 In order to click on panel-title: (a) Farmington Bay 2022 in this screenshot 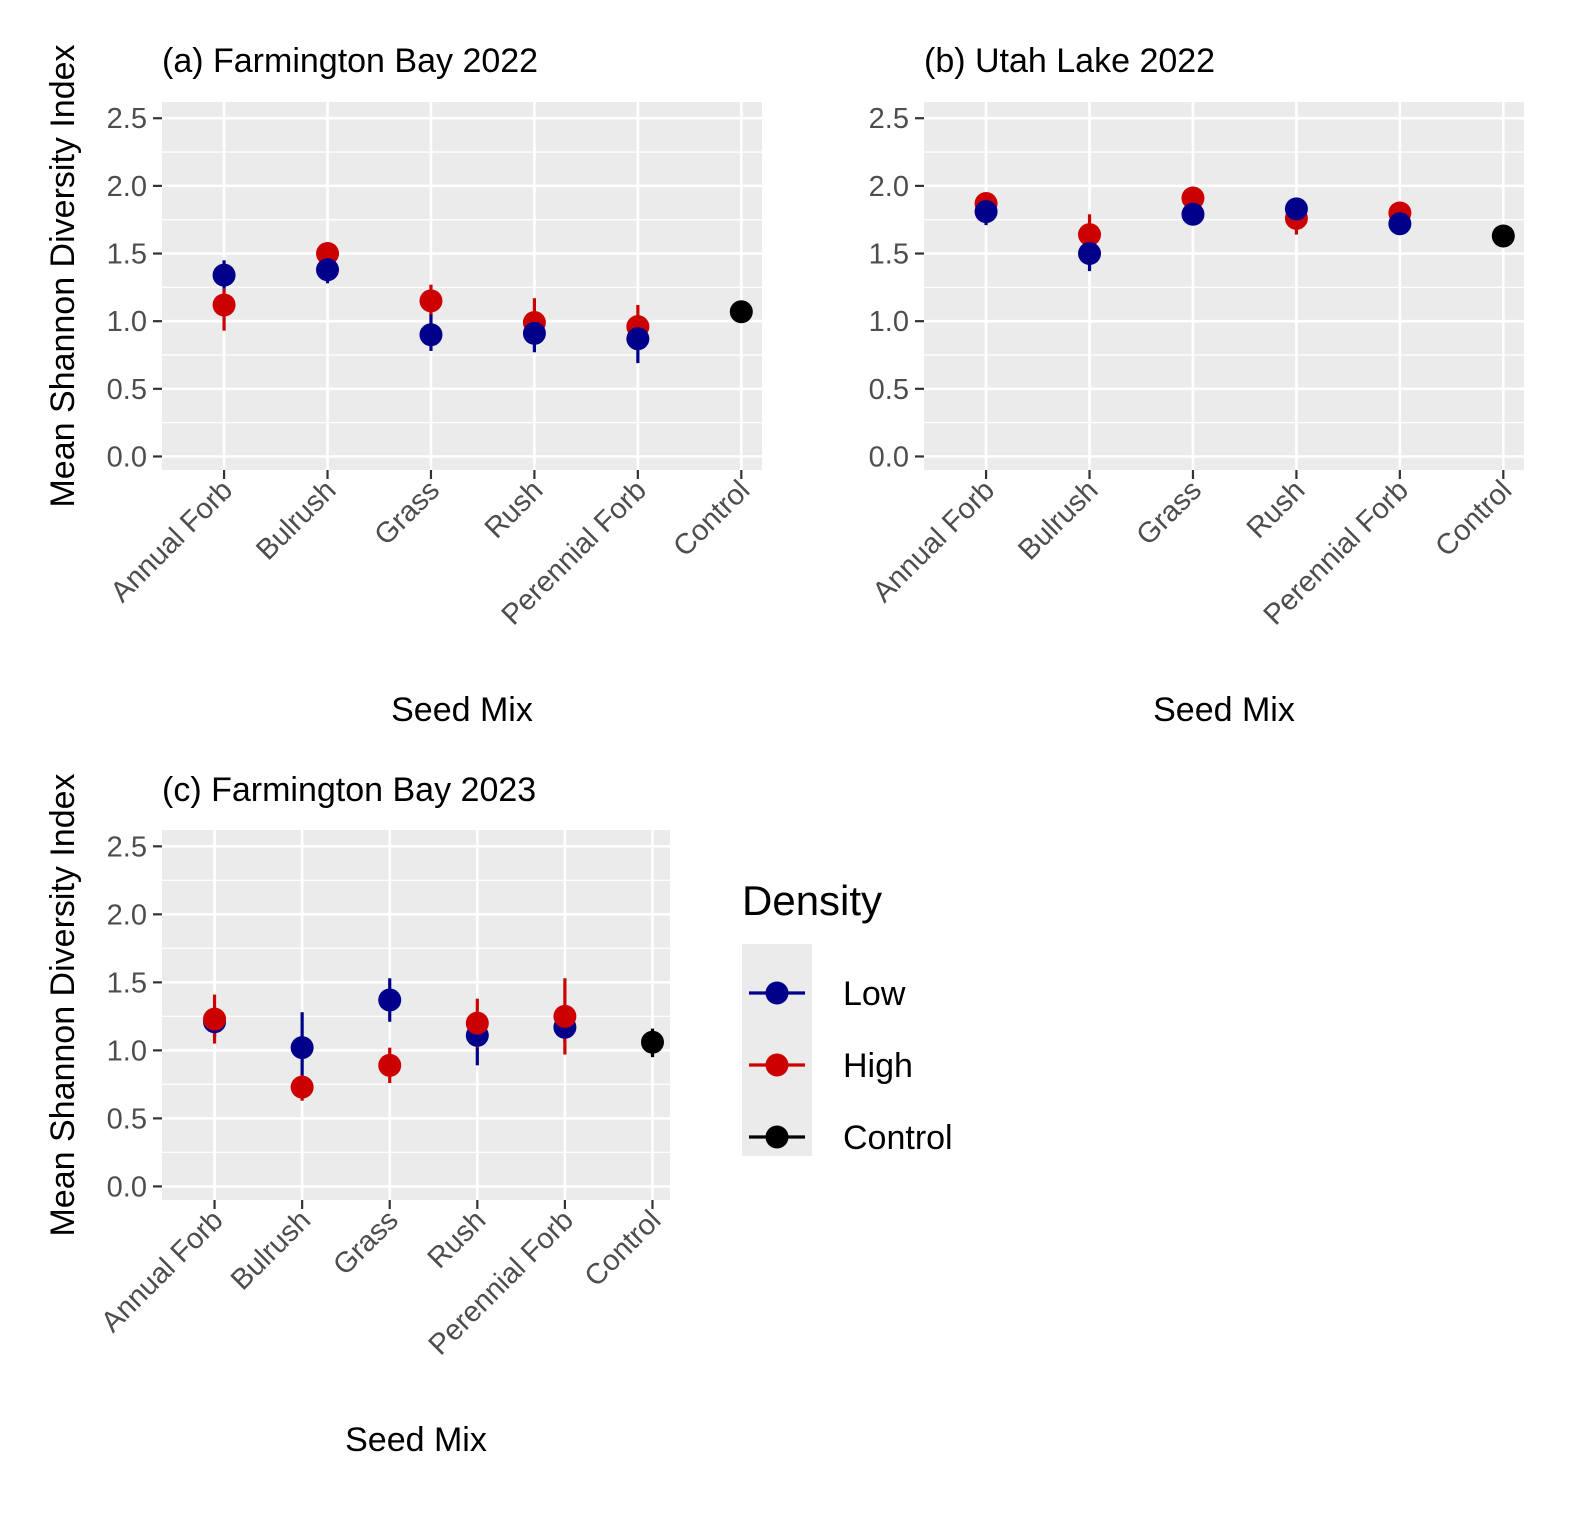, I will do `click(350, 61)`.